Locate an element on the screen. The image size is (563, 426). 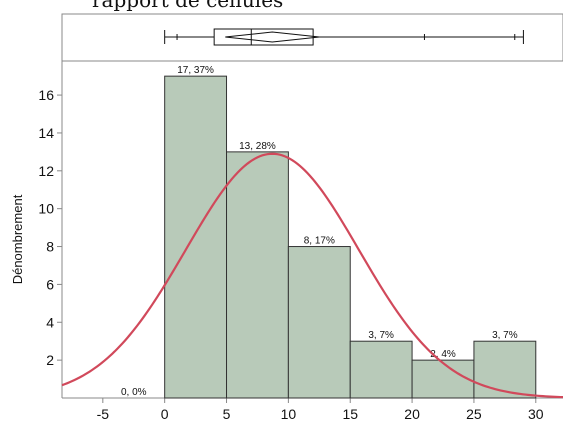
y-tick-label: 6 is located at coordinates (50, 284).